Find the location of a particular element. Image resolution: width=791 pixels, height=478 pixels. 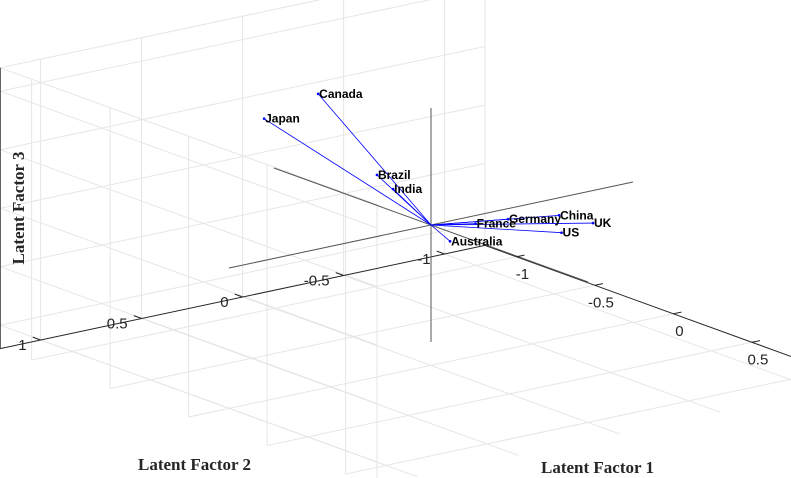

variable-label: Germany is located at coordinates (535, 219).